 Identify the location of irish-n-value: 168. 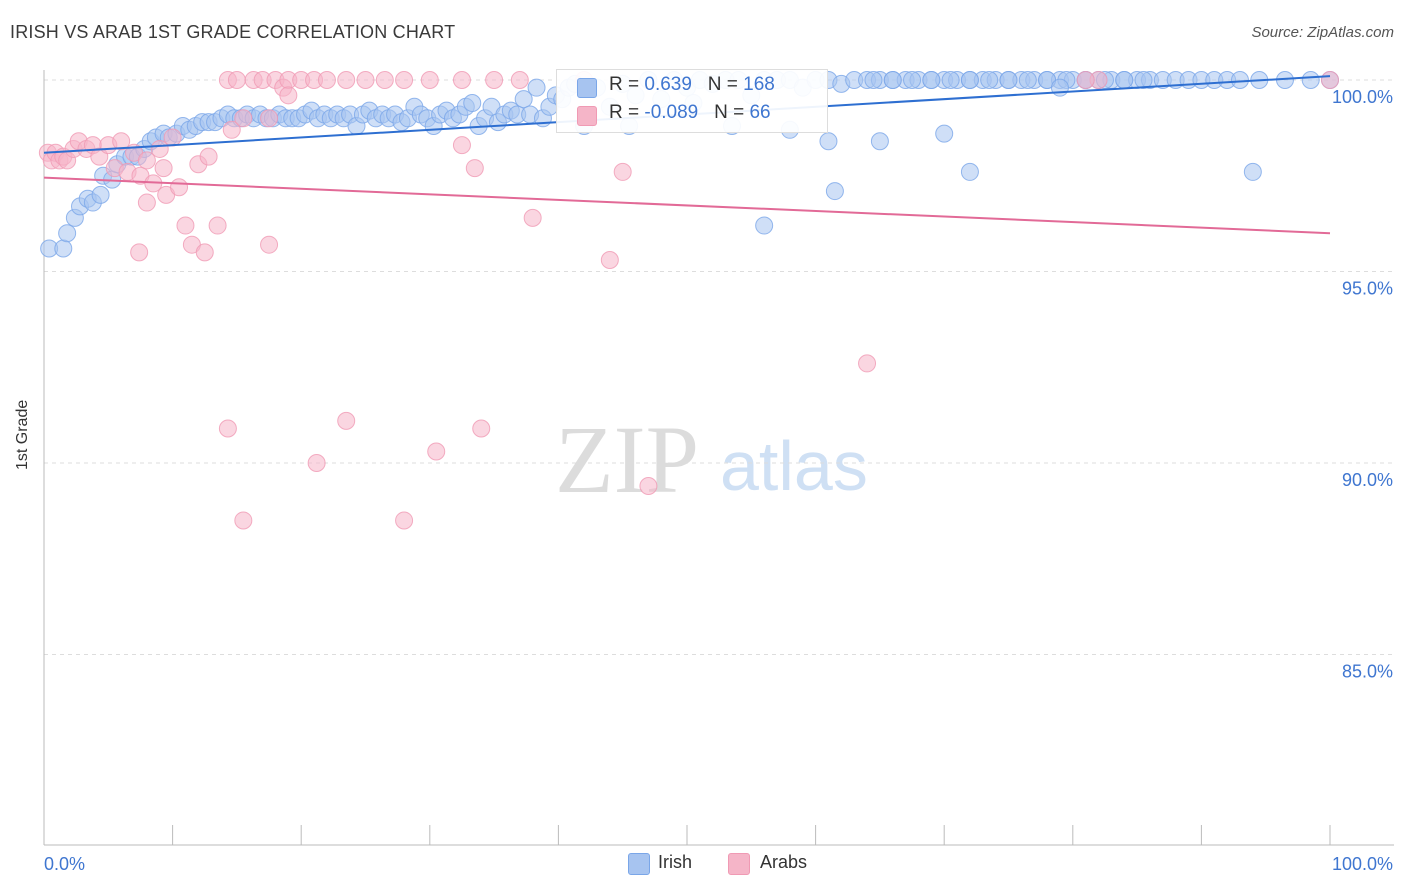
(759, 84).